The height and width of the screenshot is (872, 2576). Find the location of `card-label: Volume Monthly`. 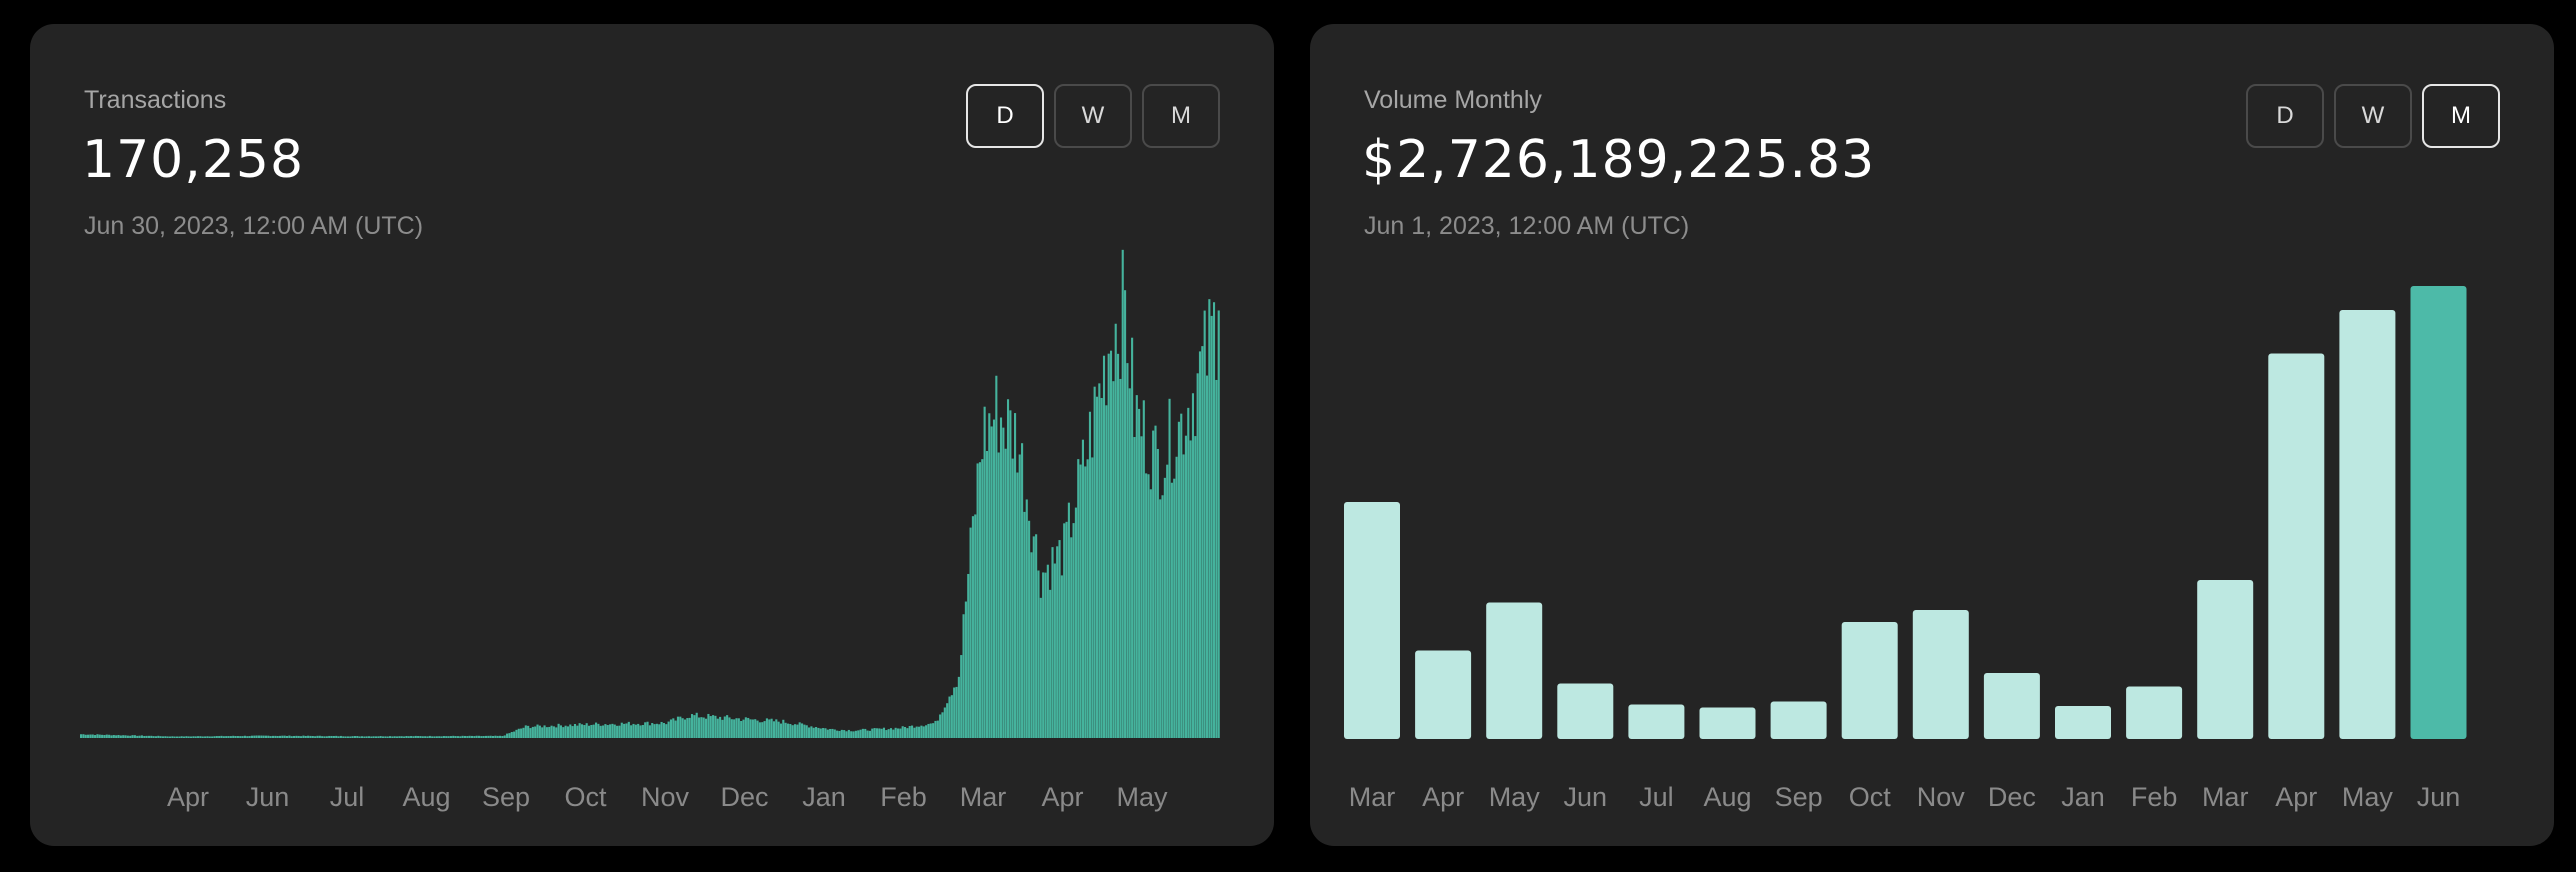

card-label: Volume Monthly is located at coordinates (1453, 100).